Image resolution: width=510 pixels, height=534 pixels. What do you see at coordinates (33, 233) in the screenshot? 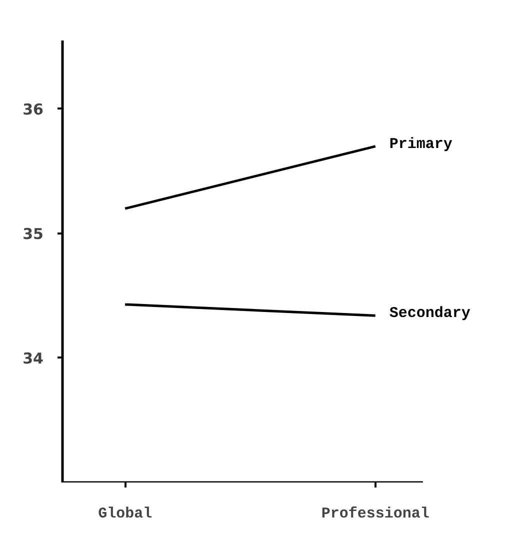
I see `y-tick-label: 35` at bounding box center [33, 233].